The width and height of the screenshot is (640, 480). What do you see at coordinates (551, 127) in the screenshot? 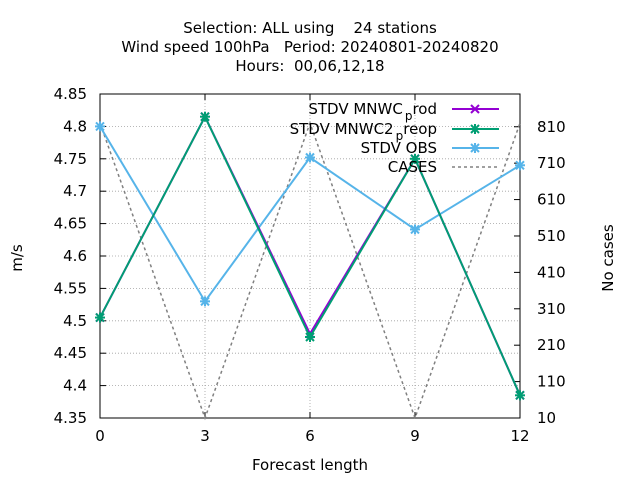
I see `y2-tick-label: 810` at bounding box center [551, 127].